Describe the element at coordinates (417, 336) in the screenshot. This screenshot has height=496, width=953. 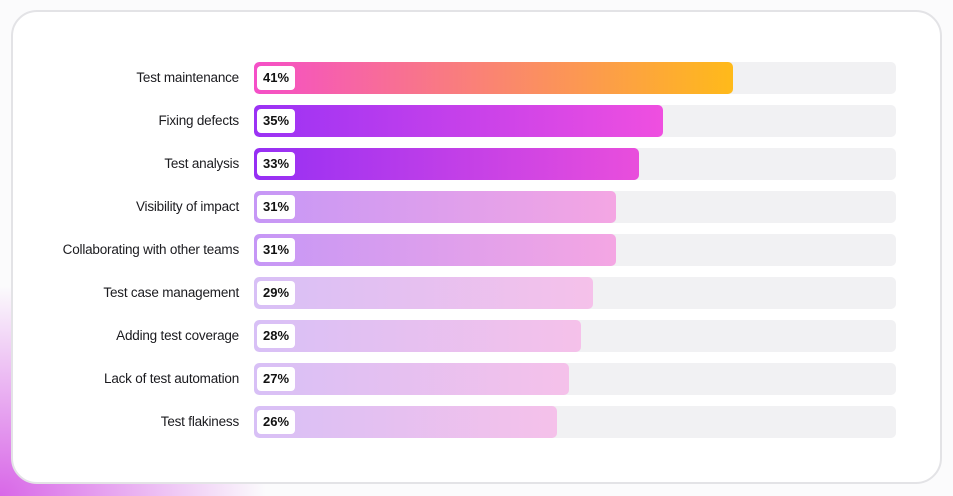
I see `bar: 28%` at that location.